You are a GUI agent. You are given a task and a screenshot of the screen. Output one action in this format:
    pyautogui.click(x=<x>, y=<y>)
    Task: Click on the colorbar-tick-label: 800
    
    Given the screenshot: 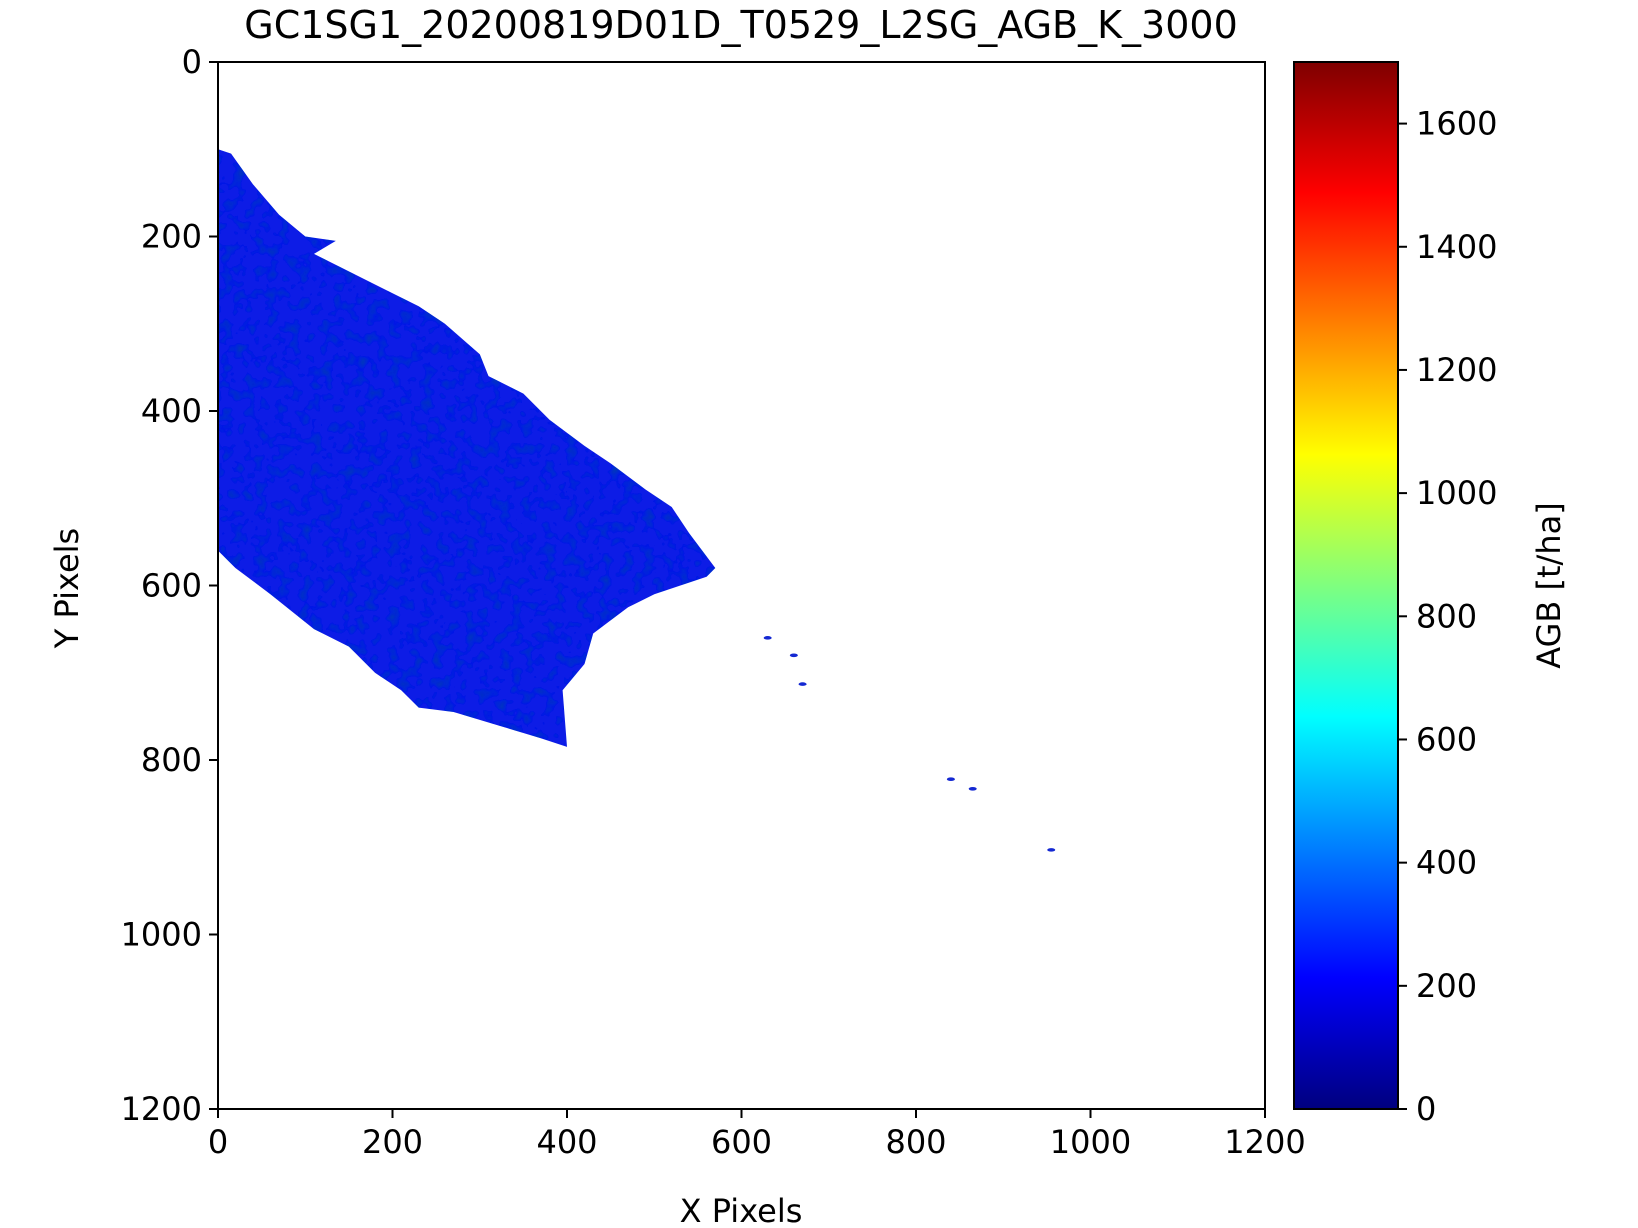 What is the action you would take?
    pyautogui.click(x=1446, y=616)
    